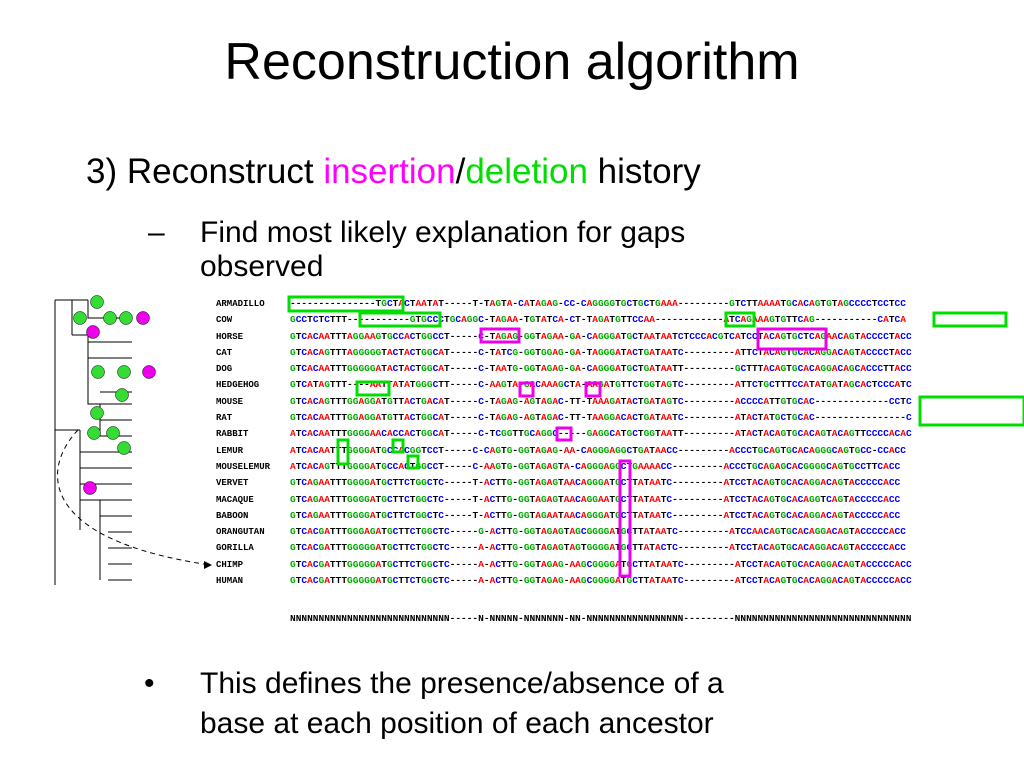 This screenshot has height=768, width=1024. What do you see at coordinates (230, 401) in the screenshot?
I see `species-label: MOUSE` at bounding box center [230, 401].